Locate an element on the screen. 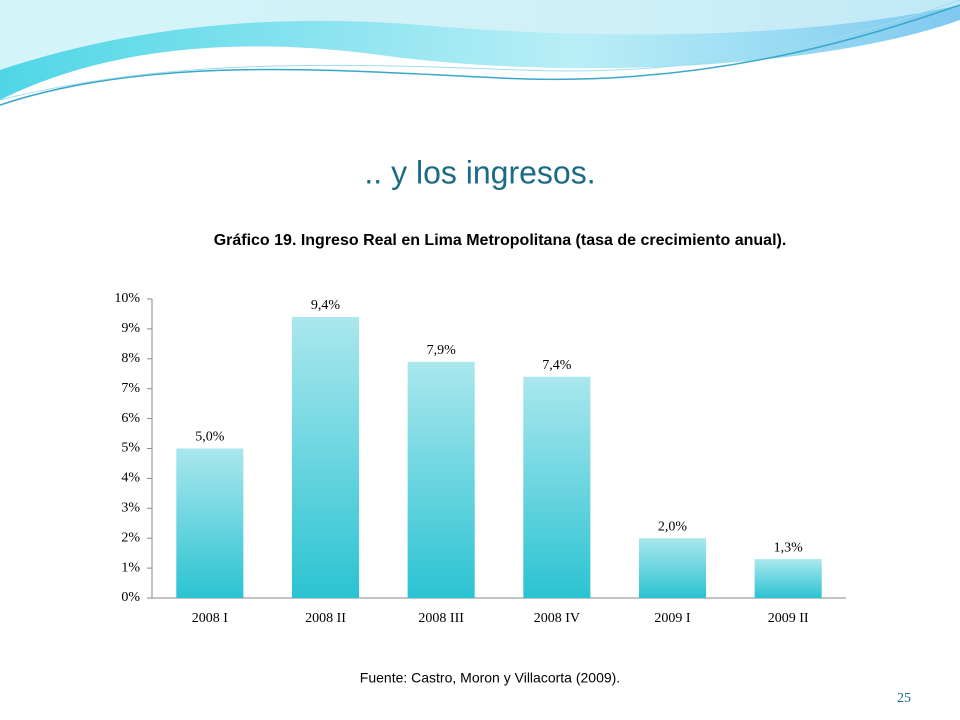  y-tick-label: 8% is located at coordinates (130, 358).